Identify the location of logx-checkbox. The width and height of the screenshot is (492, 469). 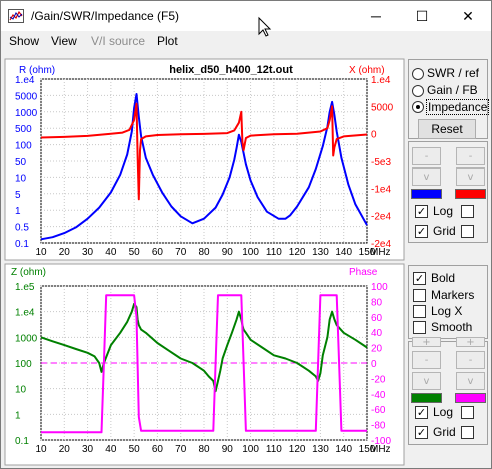
(419, 311).